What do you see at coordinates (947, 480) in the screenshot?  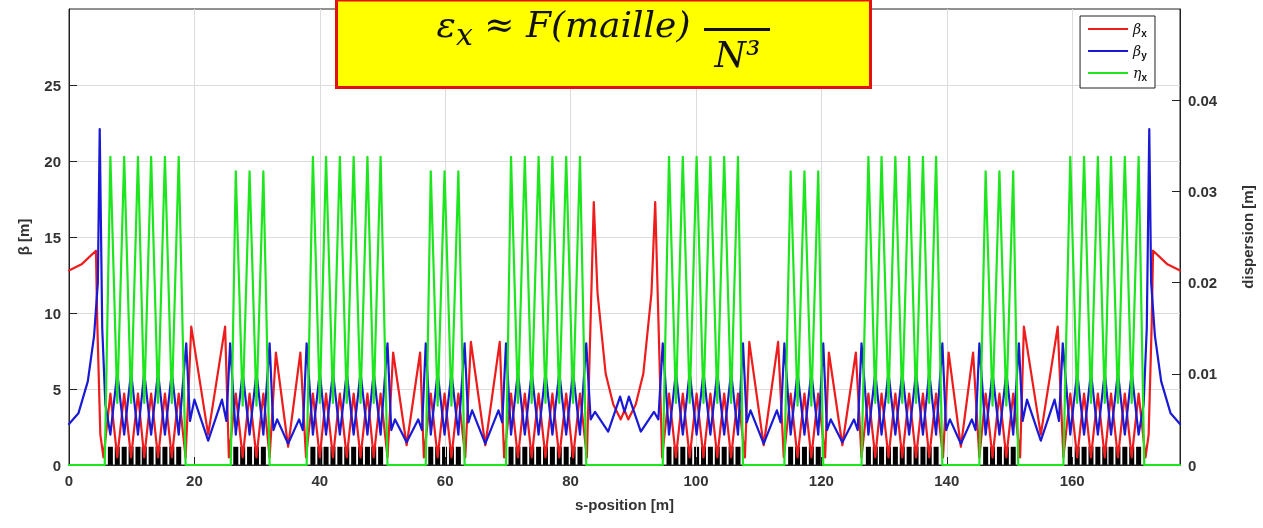 I see `x-tick-label: 140` at bounding box center [947, 480].